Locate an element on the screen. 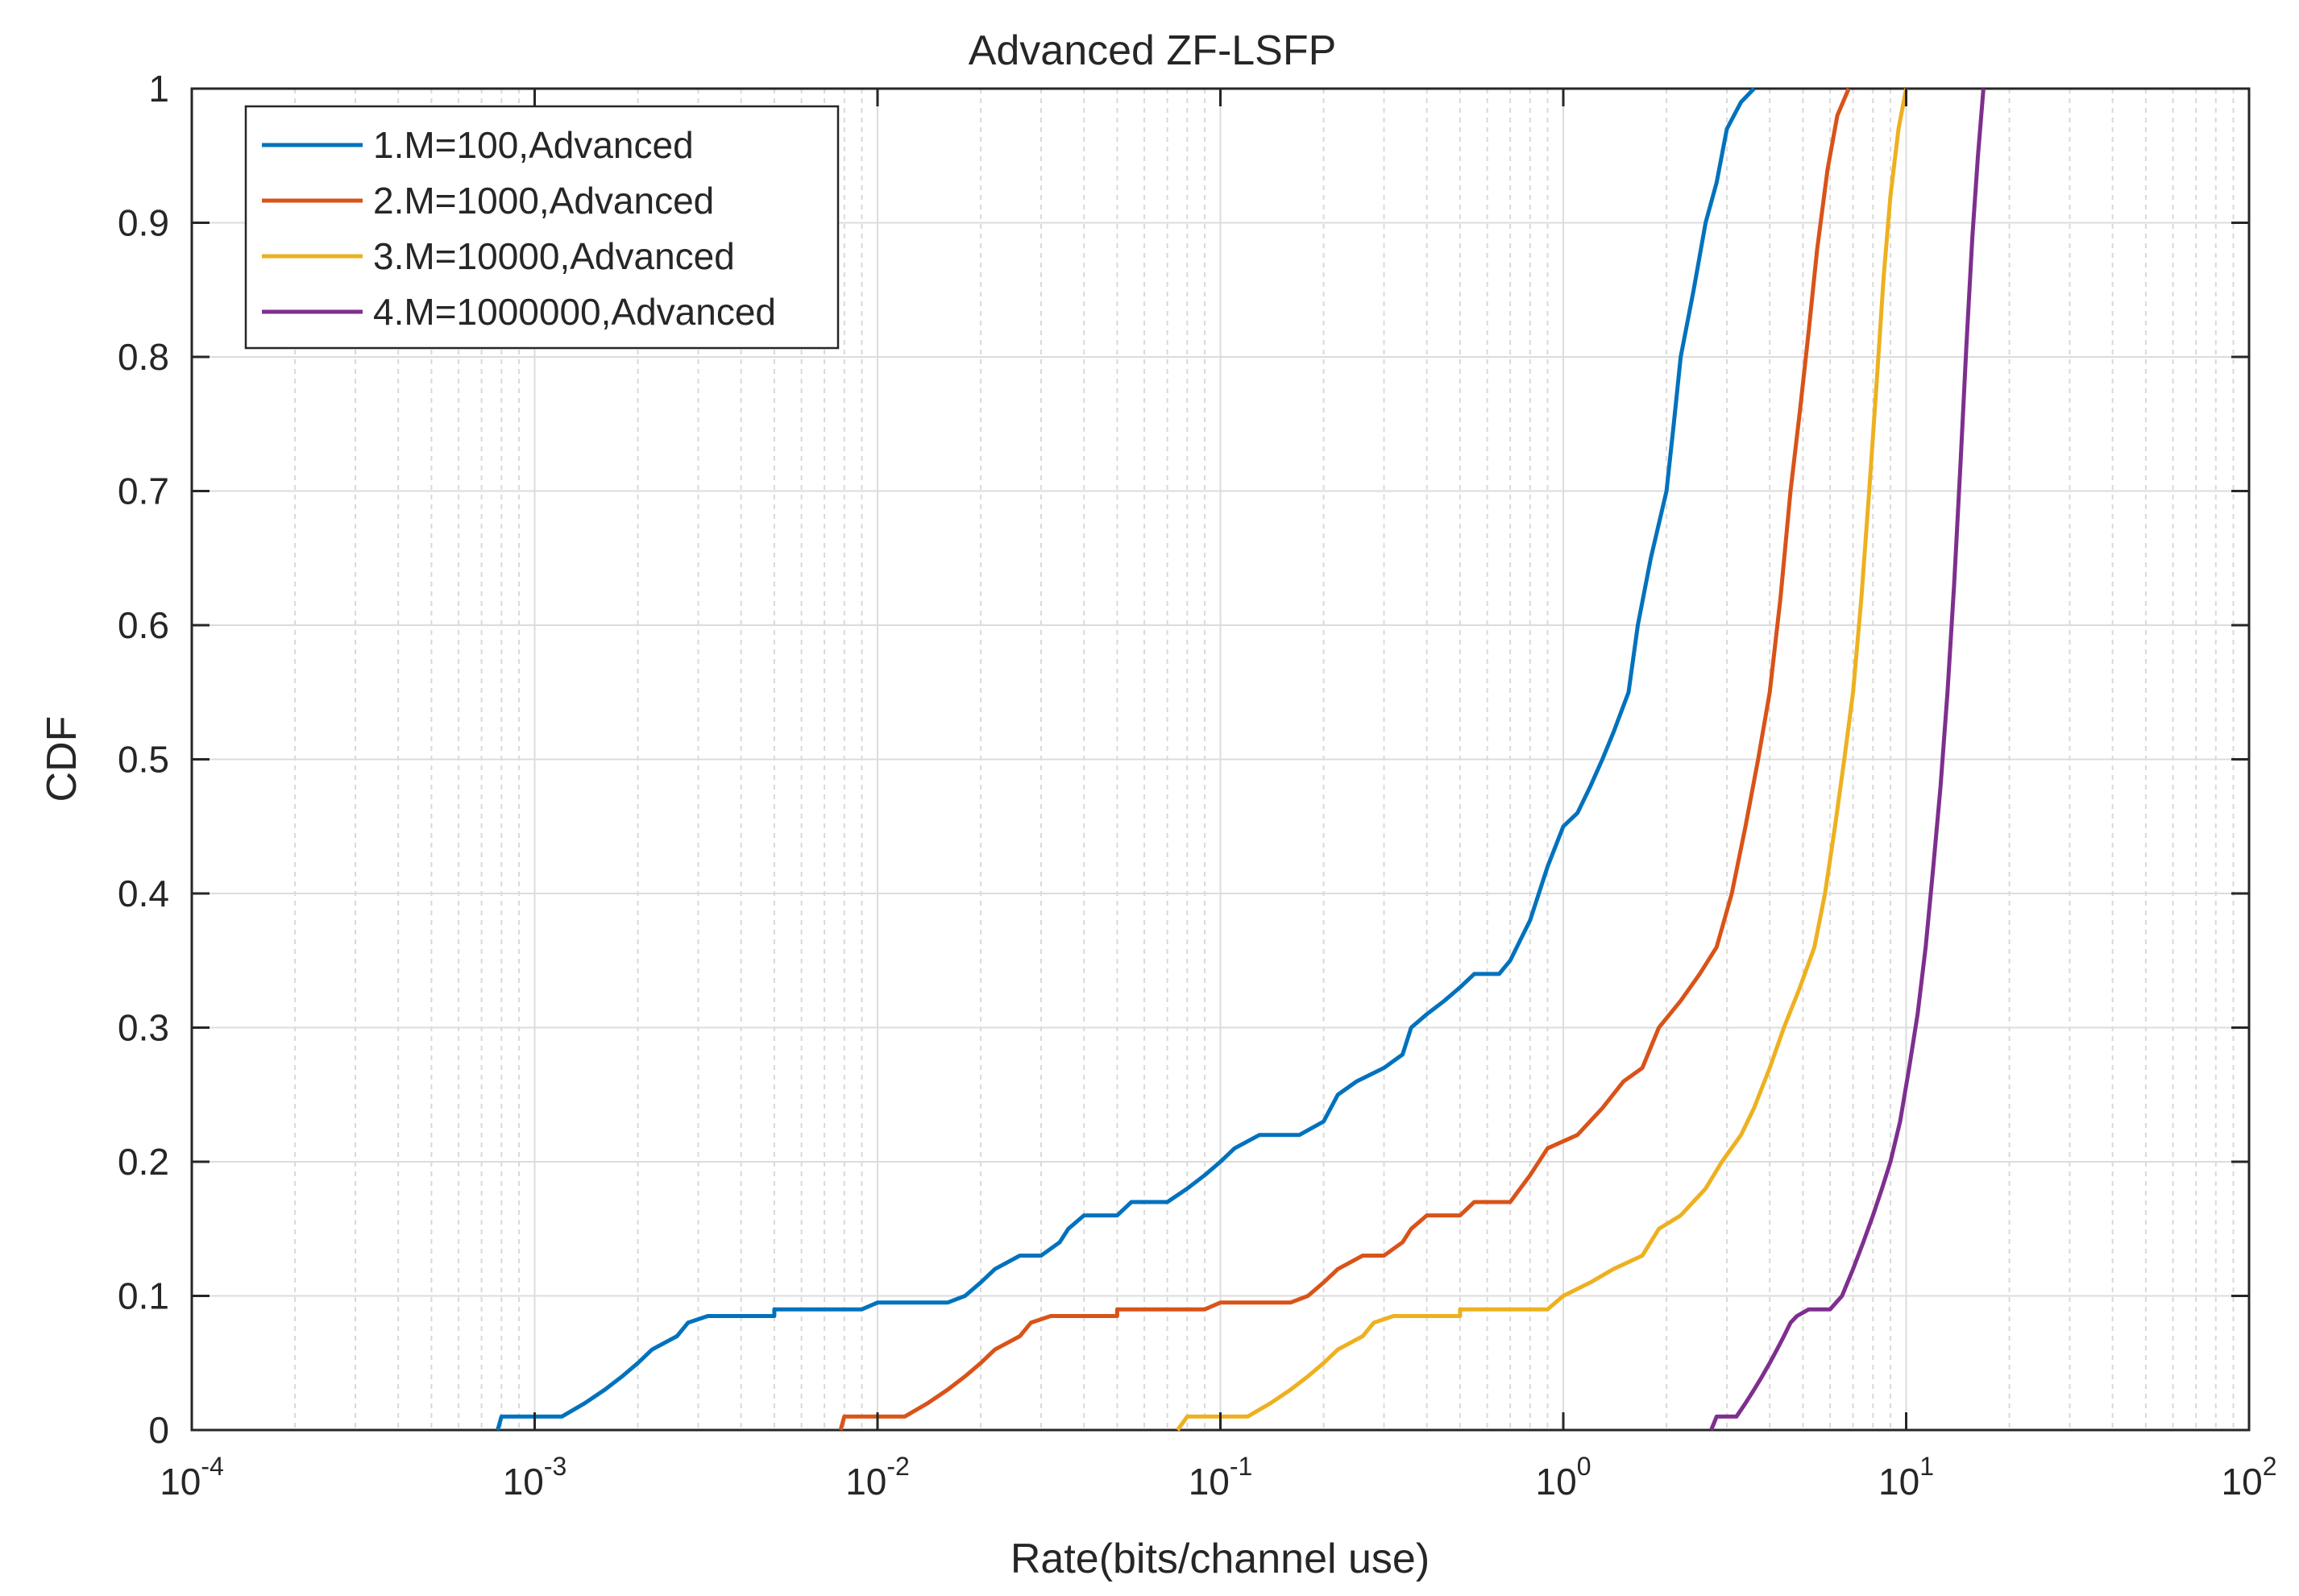 The height and width of the screenshot is (1596, 2299). chart-title: Advanced ZF-LSFP is located at coordinates (1153, 50).